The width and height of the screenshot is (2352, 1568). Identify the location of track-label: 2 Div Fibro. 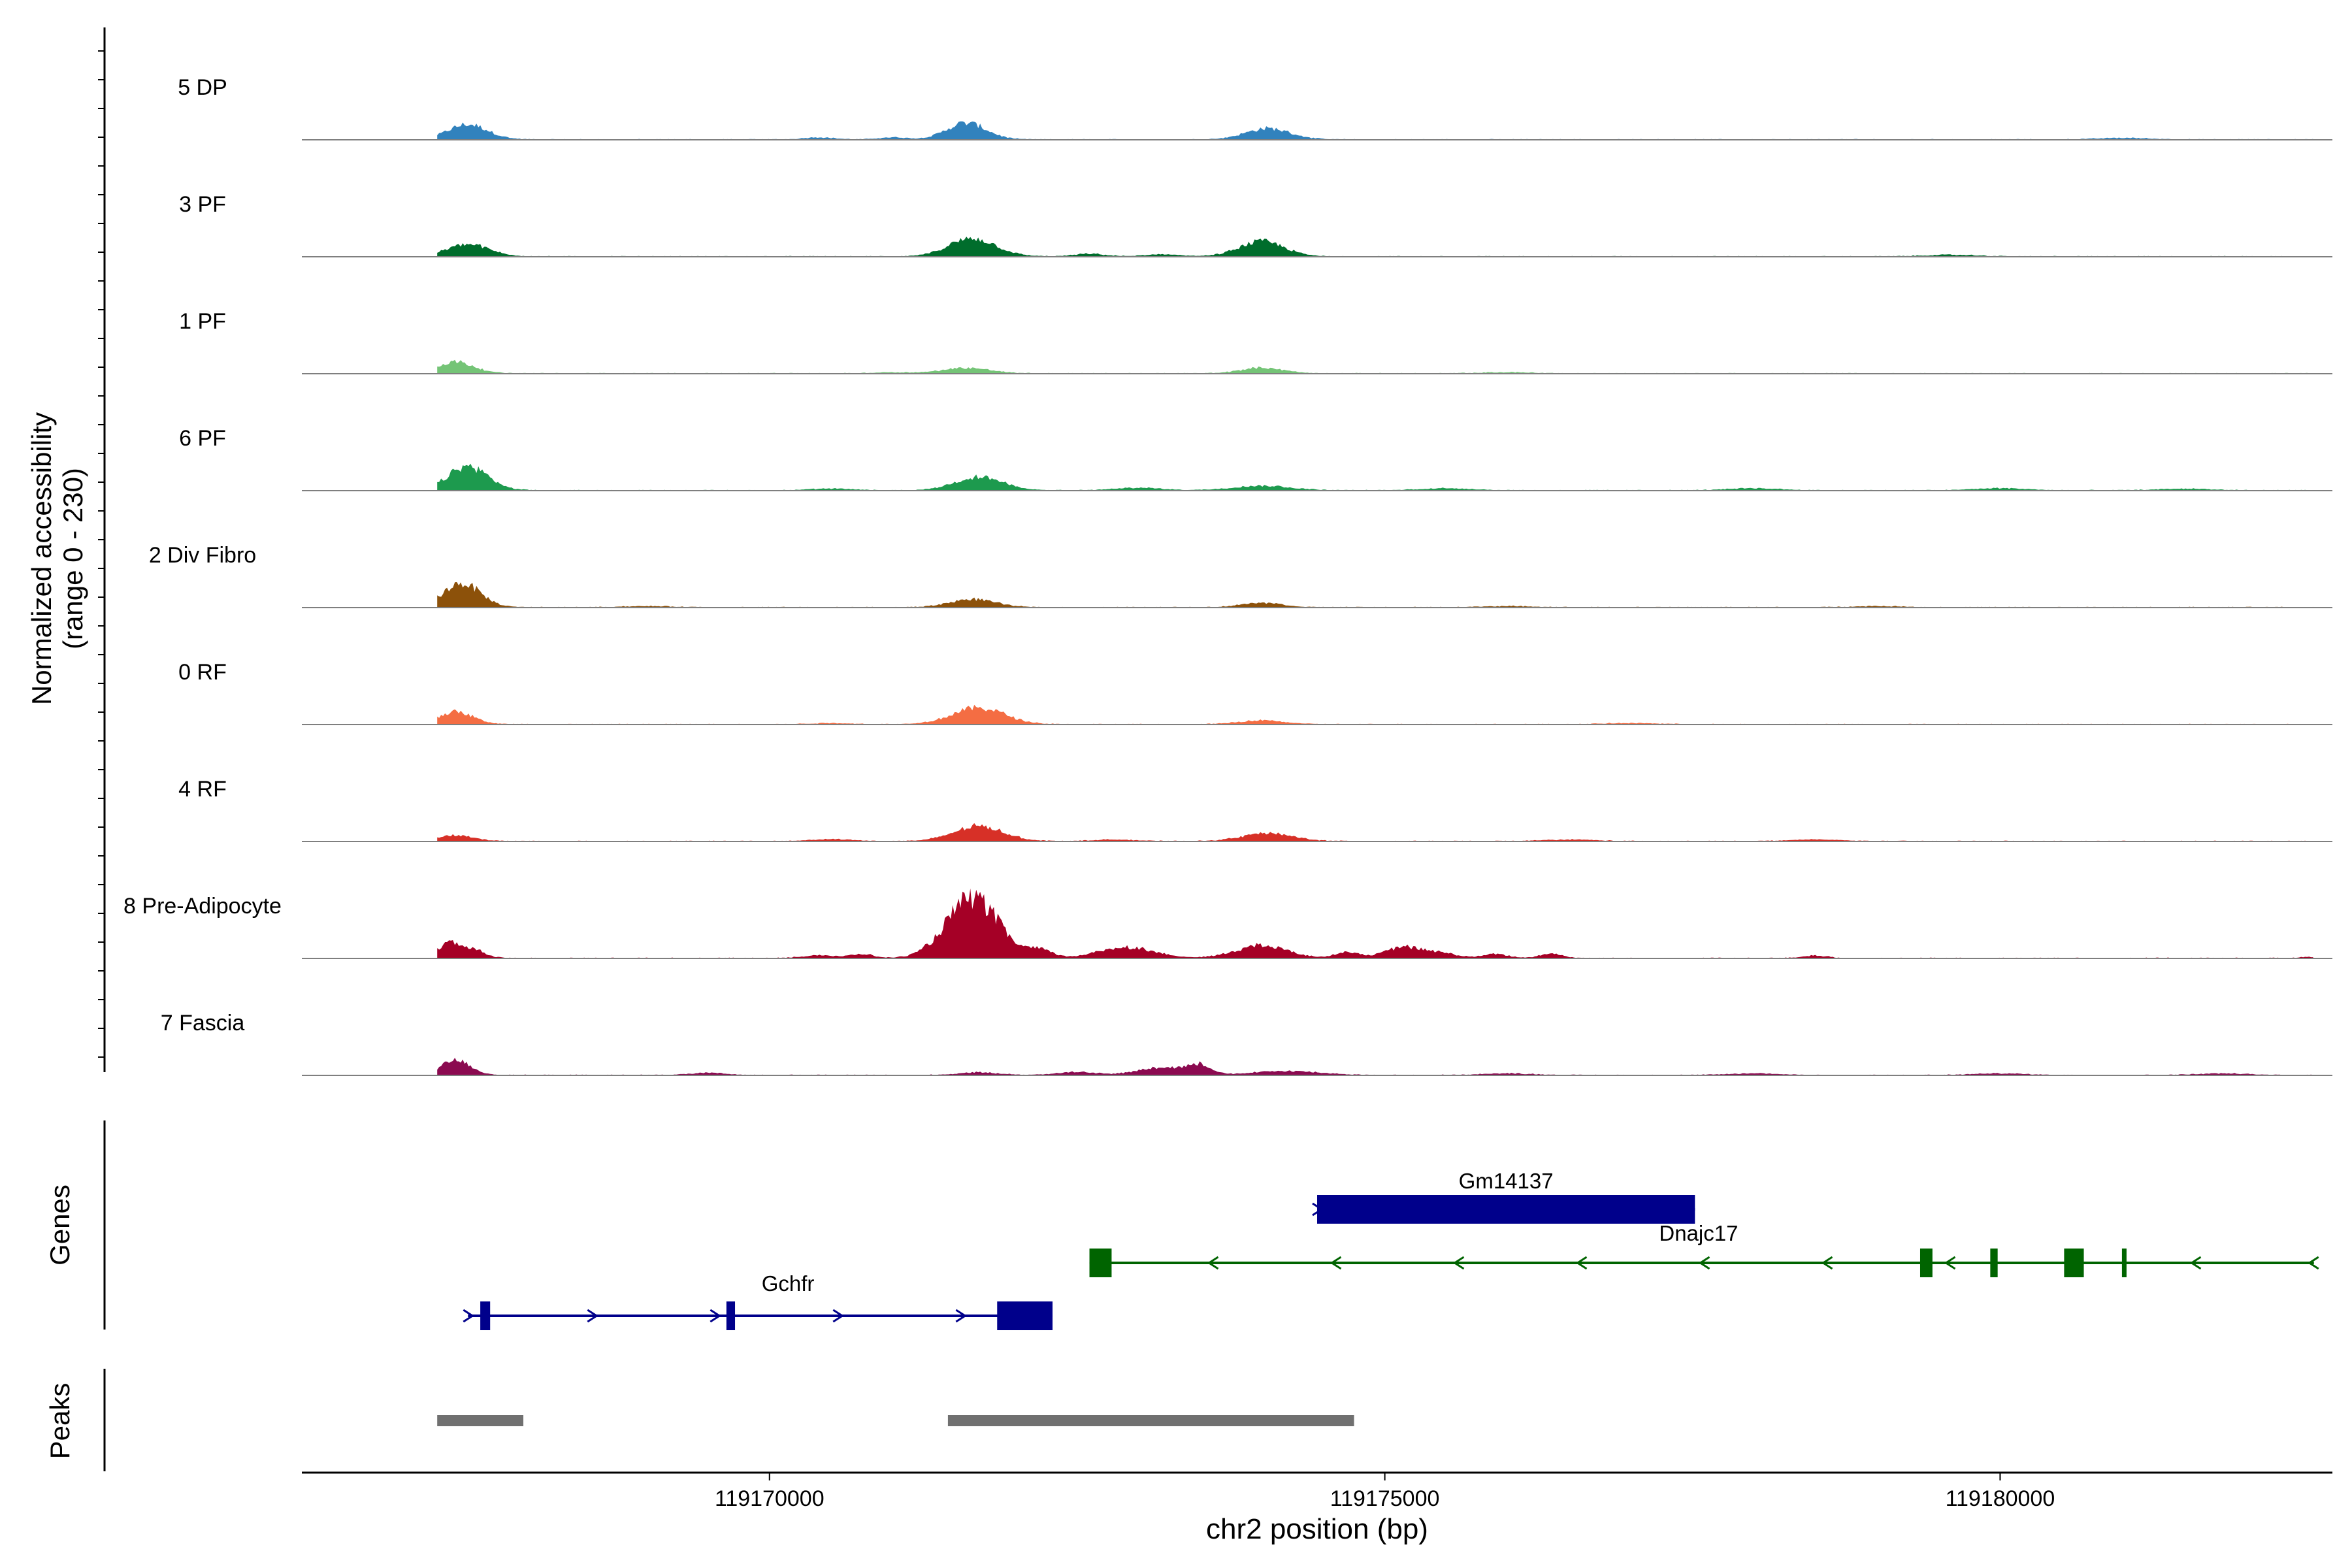
(202, 555).